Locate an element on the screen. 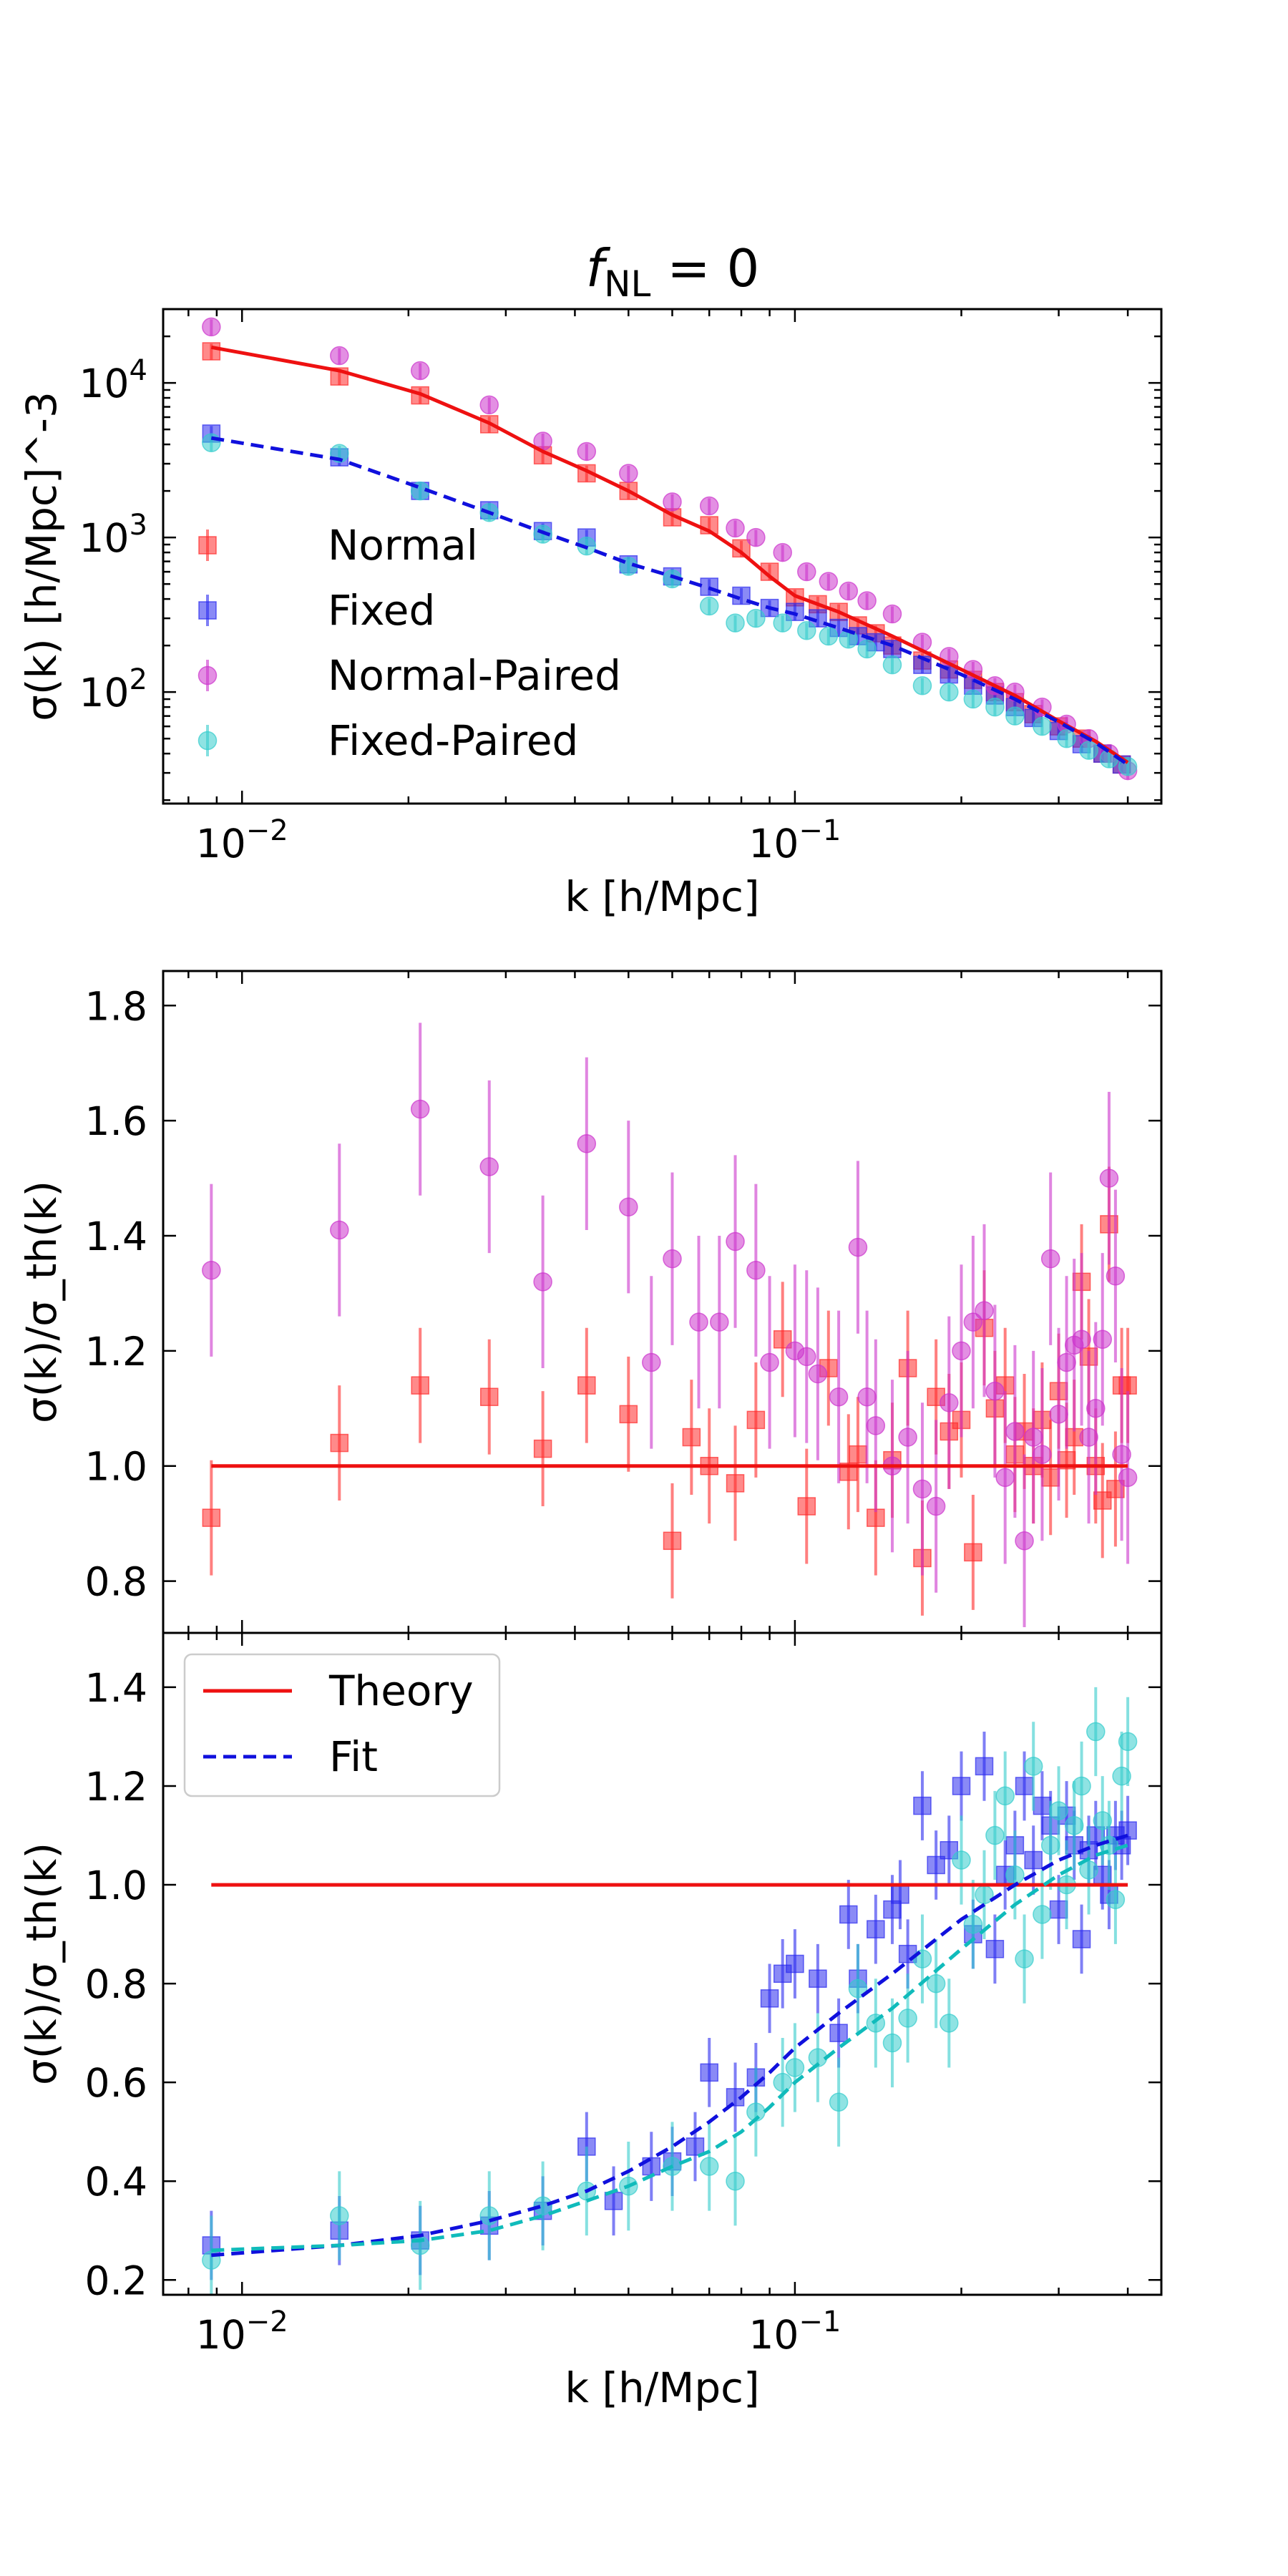  legend: Theory Fit is located at coordinates (342, 1725).